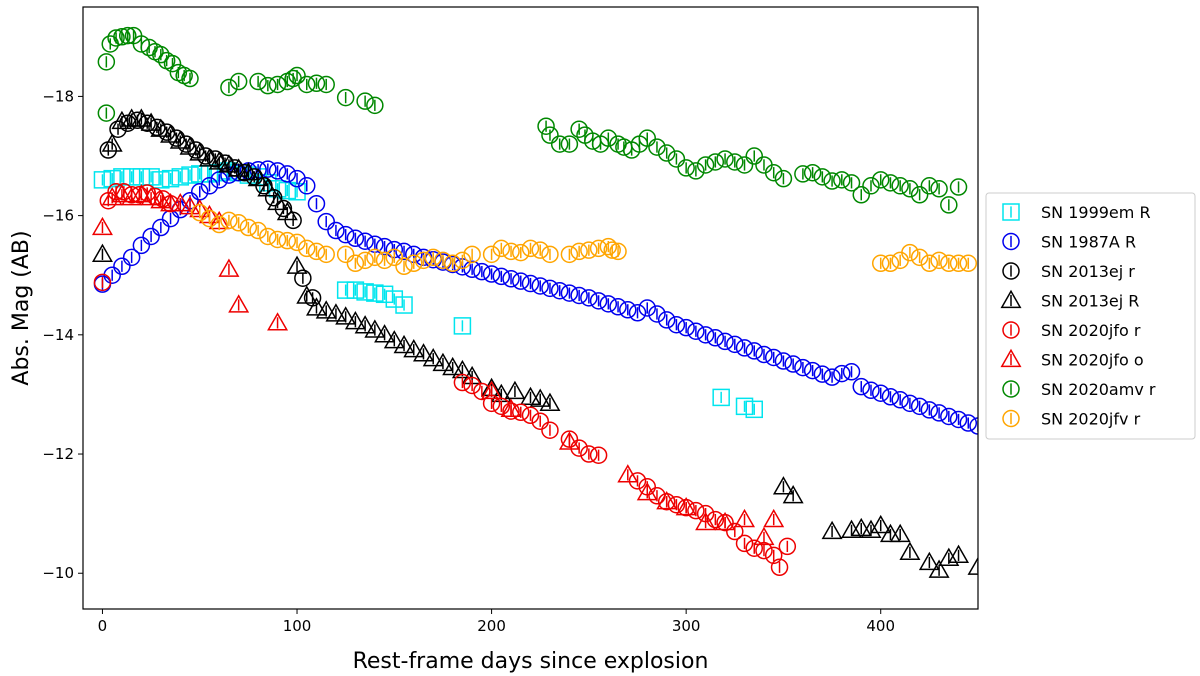 This screenshot has width=1200, height=676. Describe the element at coordinates (880, 626) in the screenshot. I see `x-tick-label: 400` at that location.